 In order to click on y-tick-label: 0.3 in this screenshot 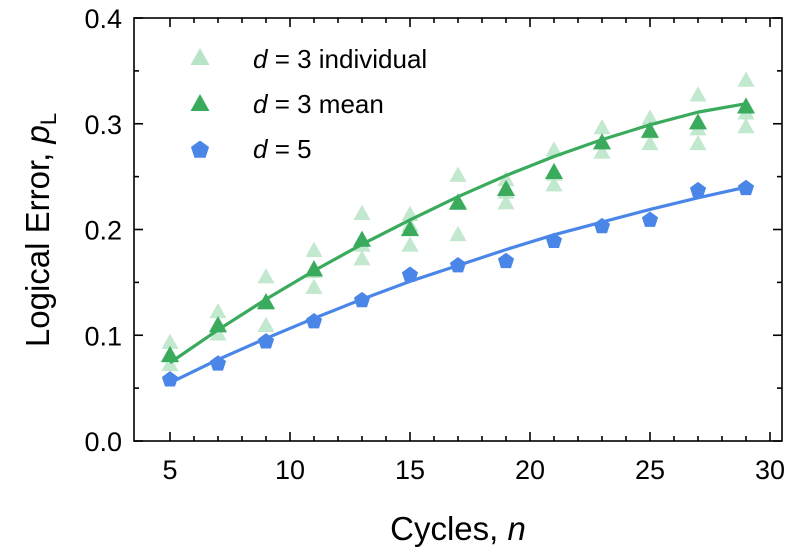, I will do `click(103, 125)`.